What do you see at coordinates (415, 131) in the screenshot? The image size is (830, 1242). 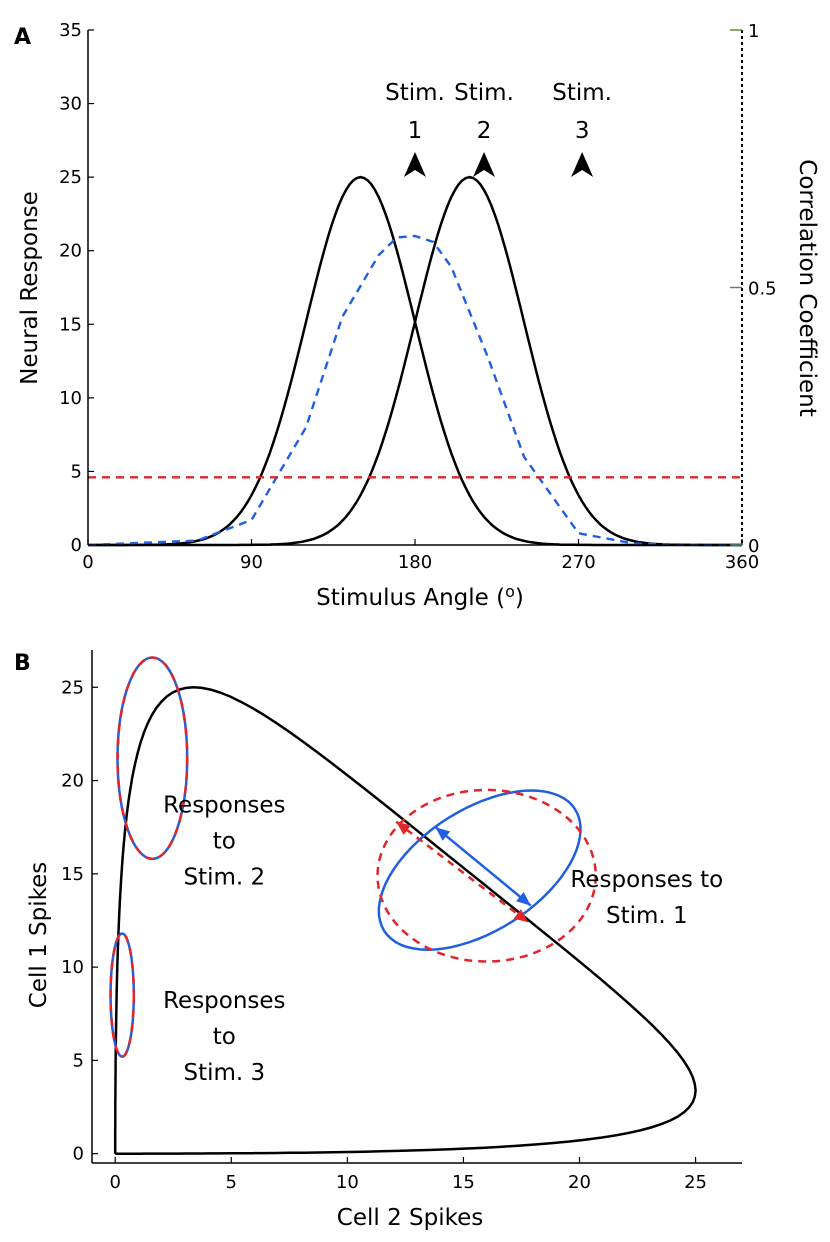 I see `stim-label-line2: 1` at bounding box center [415, 131].